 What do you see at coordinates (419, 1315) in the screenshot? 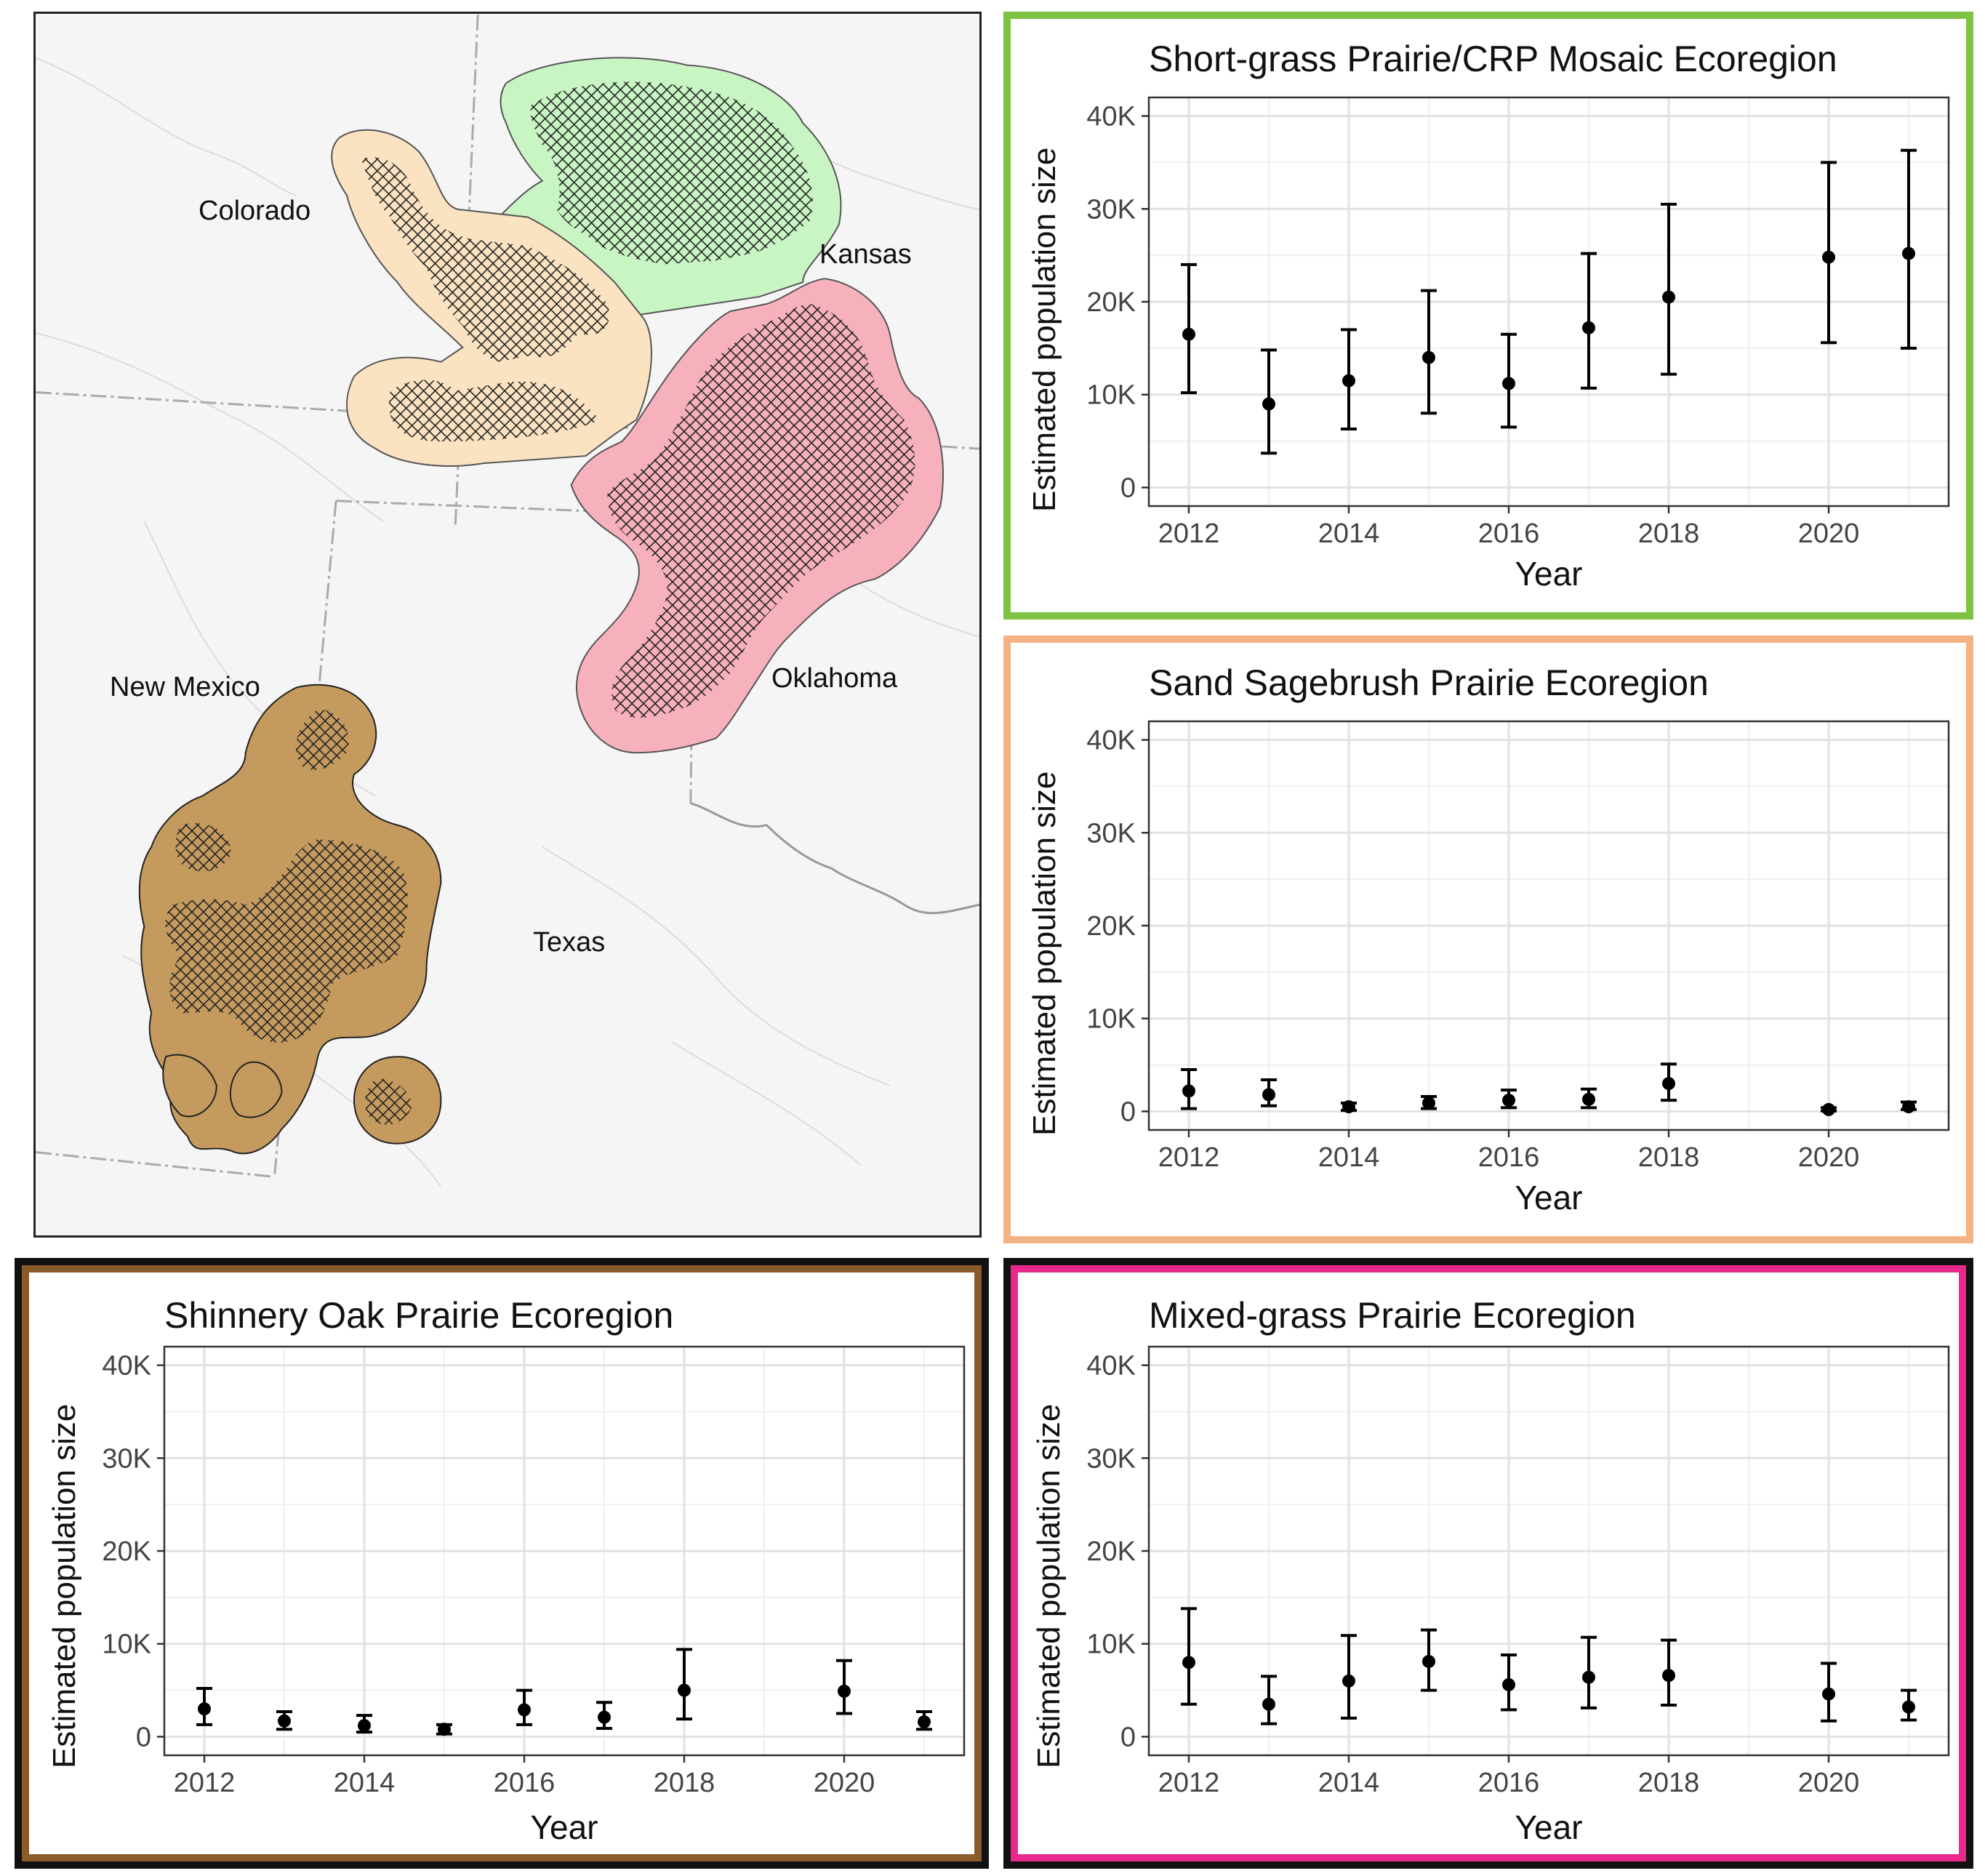
I see `chart-title: Shinnery Oak Prairie Ecoregion` at bounding box center [419, 1315].